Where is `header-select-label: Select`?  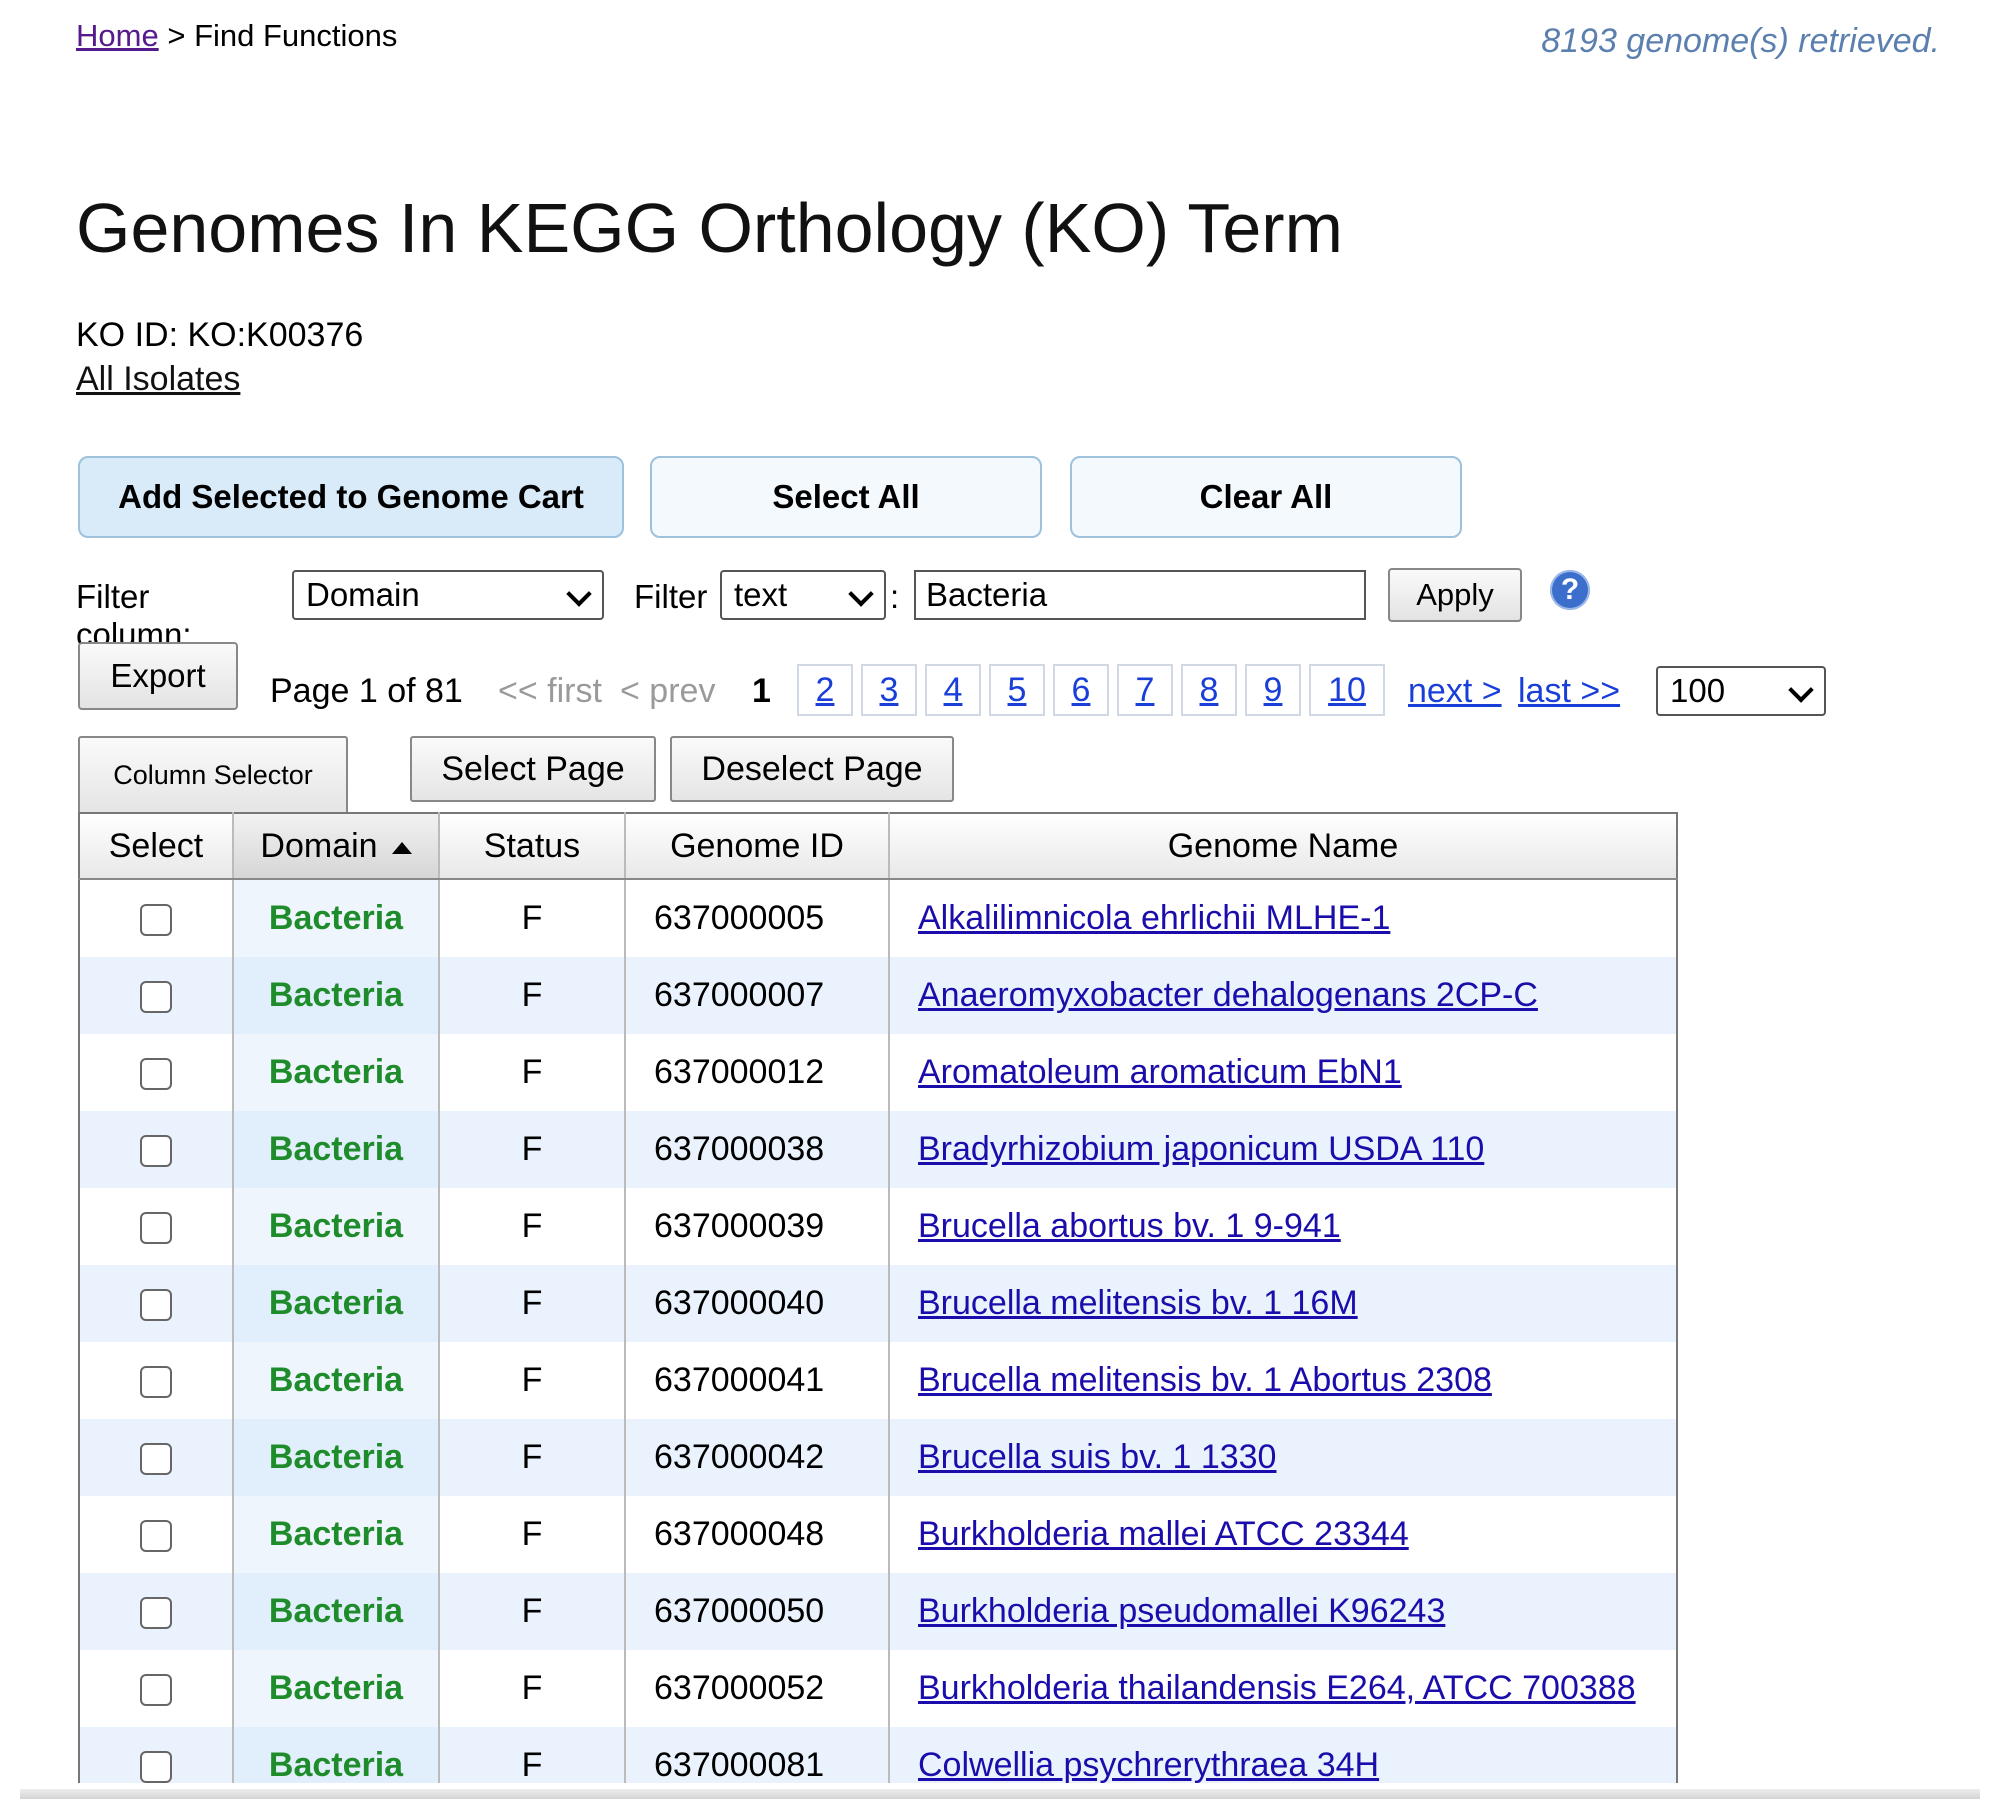 header-select-label: Select is located at coordinates (156, 845).